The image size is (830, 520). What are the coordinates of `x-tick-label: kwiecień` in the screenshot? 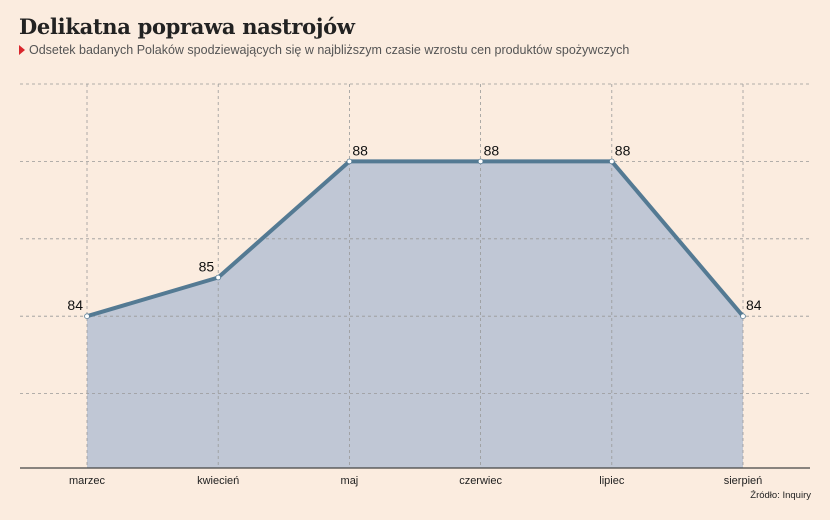 It's located at (218, 481).